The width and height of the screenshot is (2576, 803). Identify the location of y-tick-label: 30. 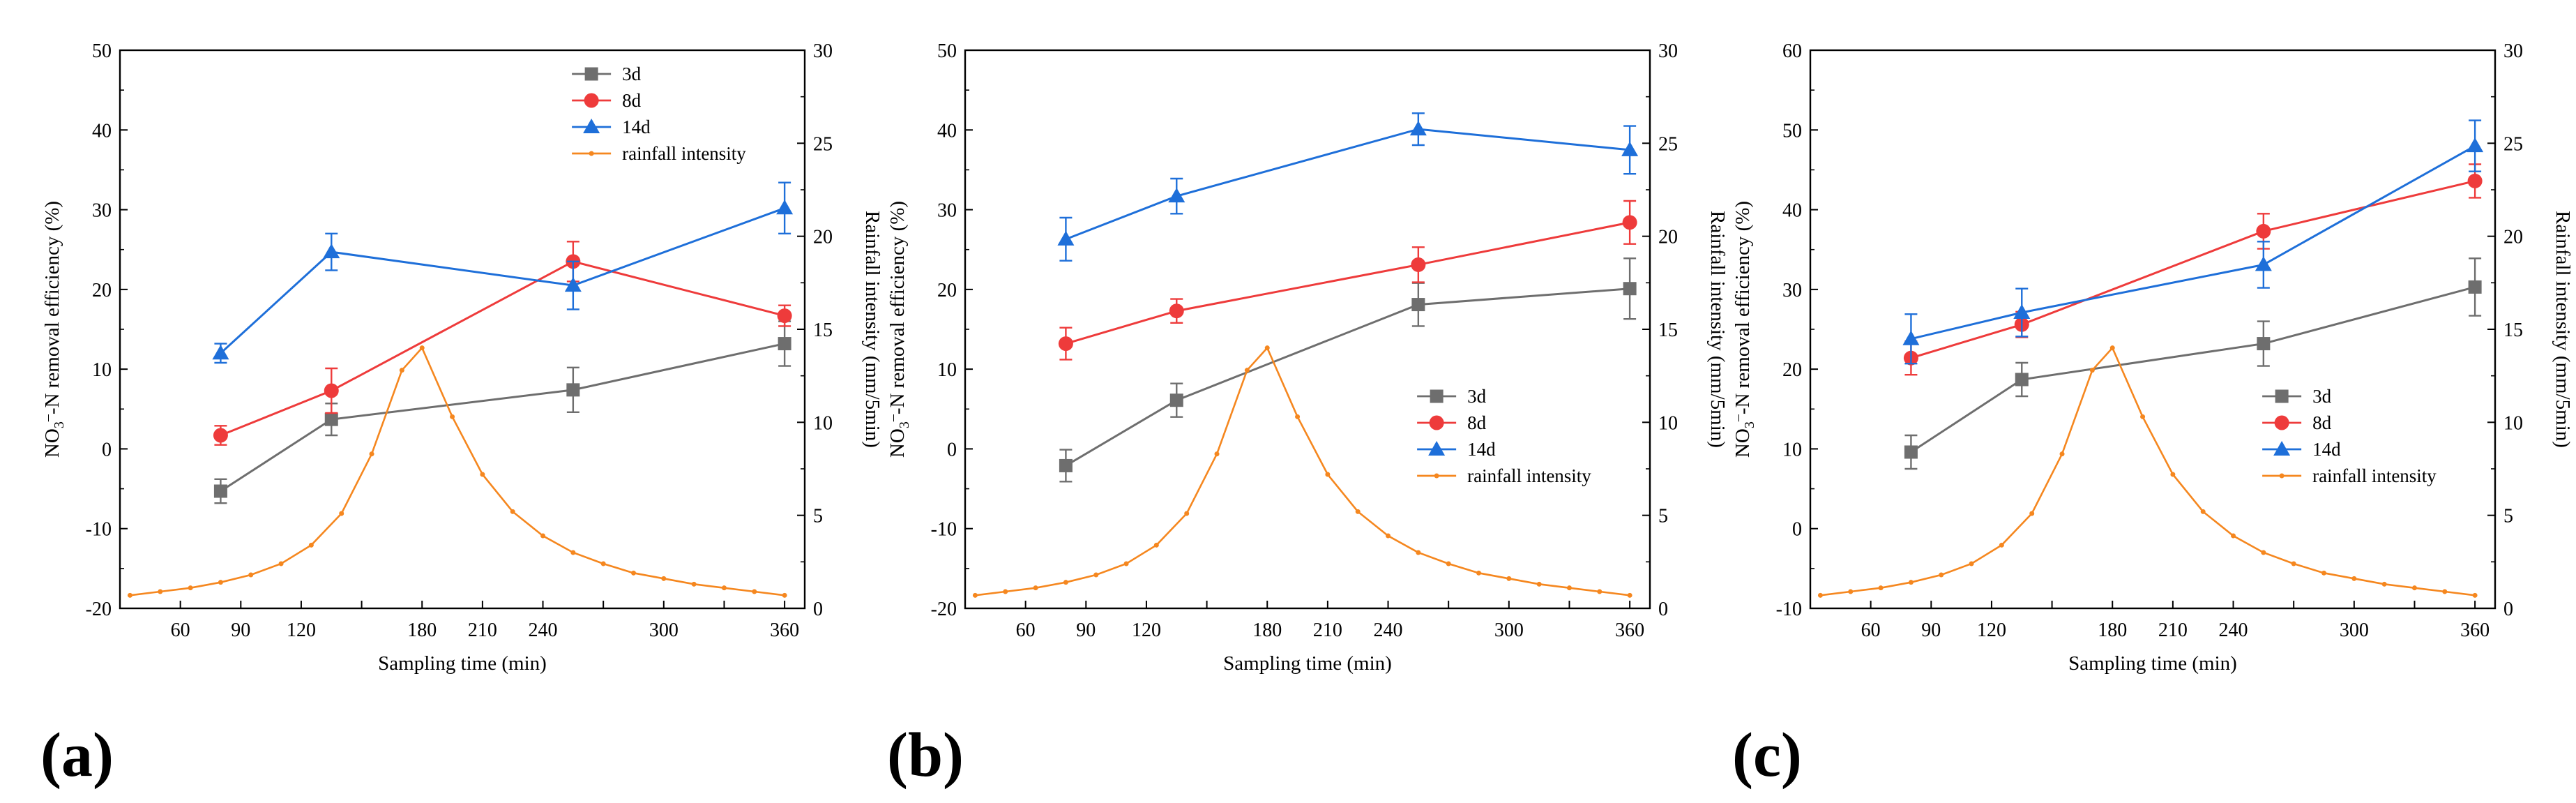
(102, 211).